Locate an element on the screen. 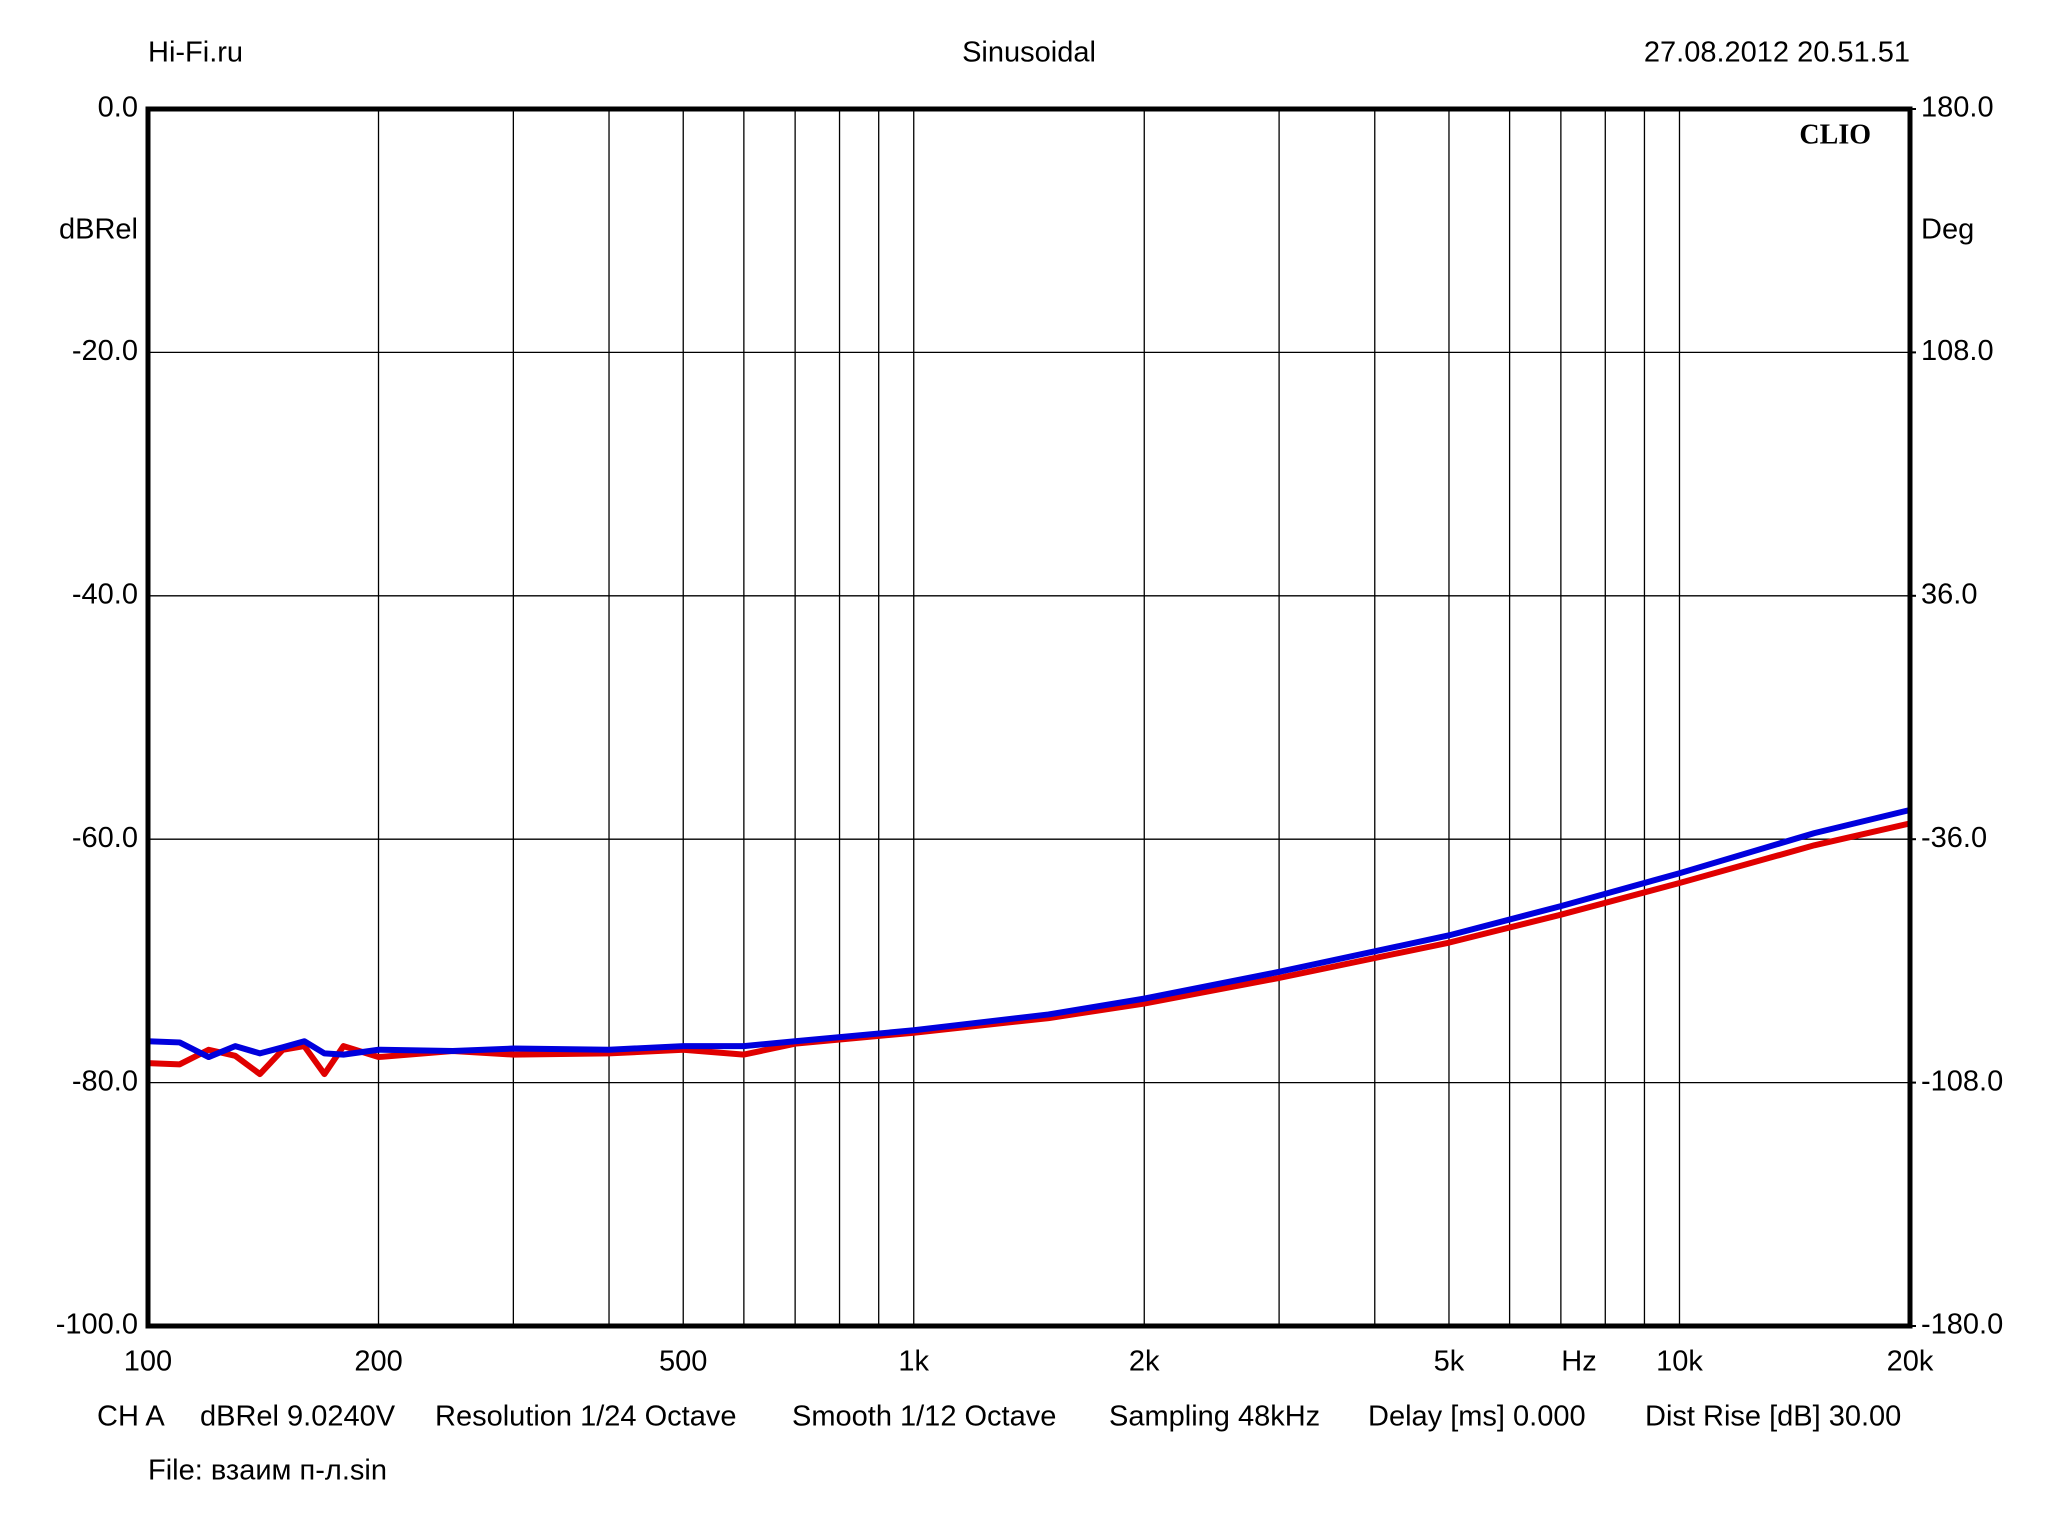 Image resolution: width=2048 pixels, height=1536 pixels. footer-item: Sampling 48kHz is located at coordinates (1214, 1417).